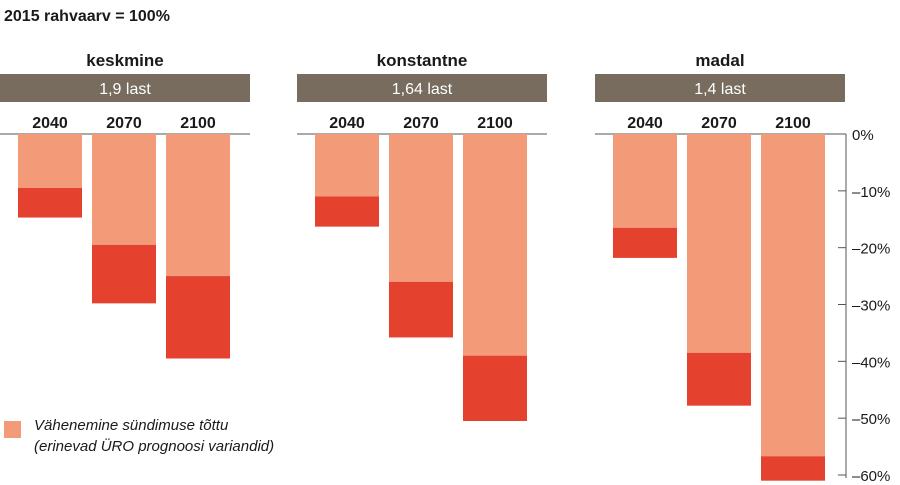 The width and height of the screenshot is (900, 485). What do you see at coordinates (12, 429) in the screenshot?
I see `legend-swatch` at bounding box center [12, 429].